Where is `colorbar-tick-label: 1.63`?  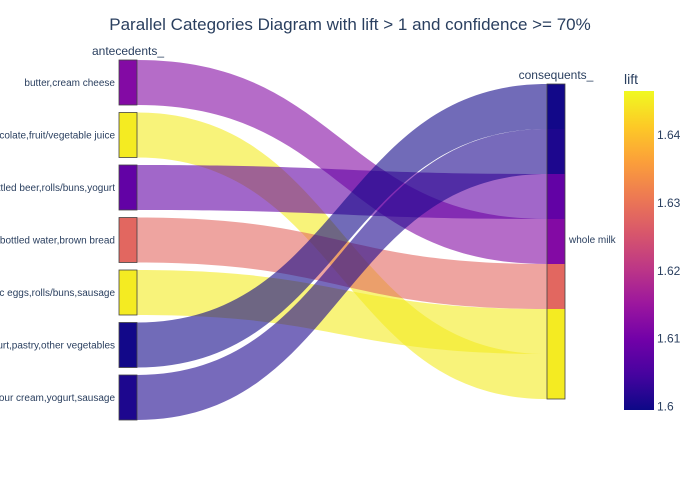
colorbar-tick-label: 1.63 is located at coordinates (669, 203).